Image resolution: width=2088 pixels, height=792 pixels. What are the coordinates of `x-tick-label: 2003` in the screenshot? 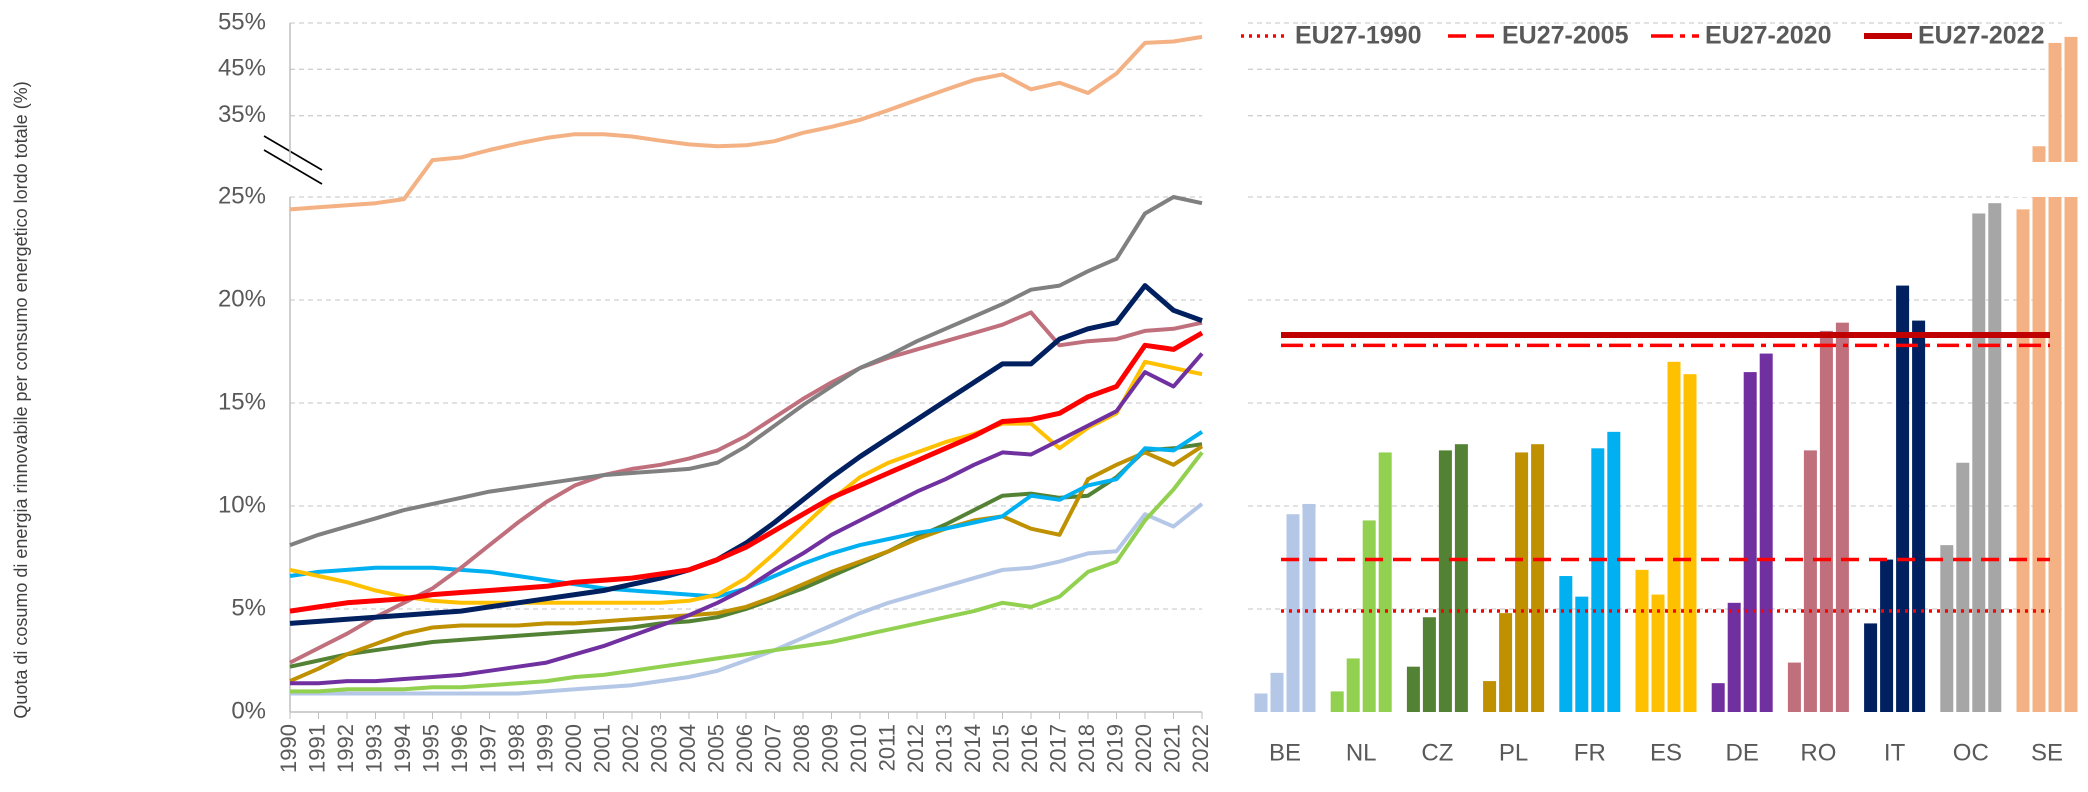 It's located at (658, 748).